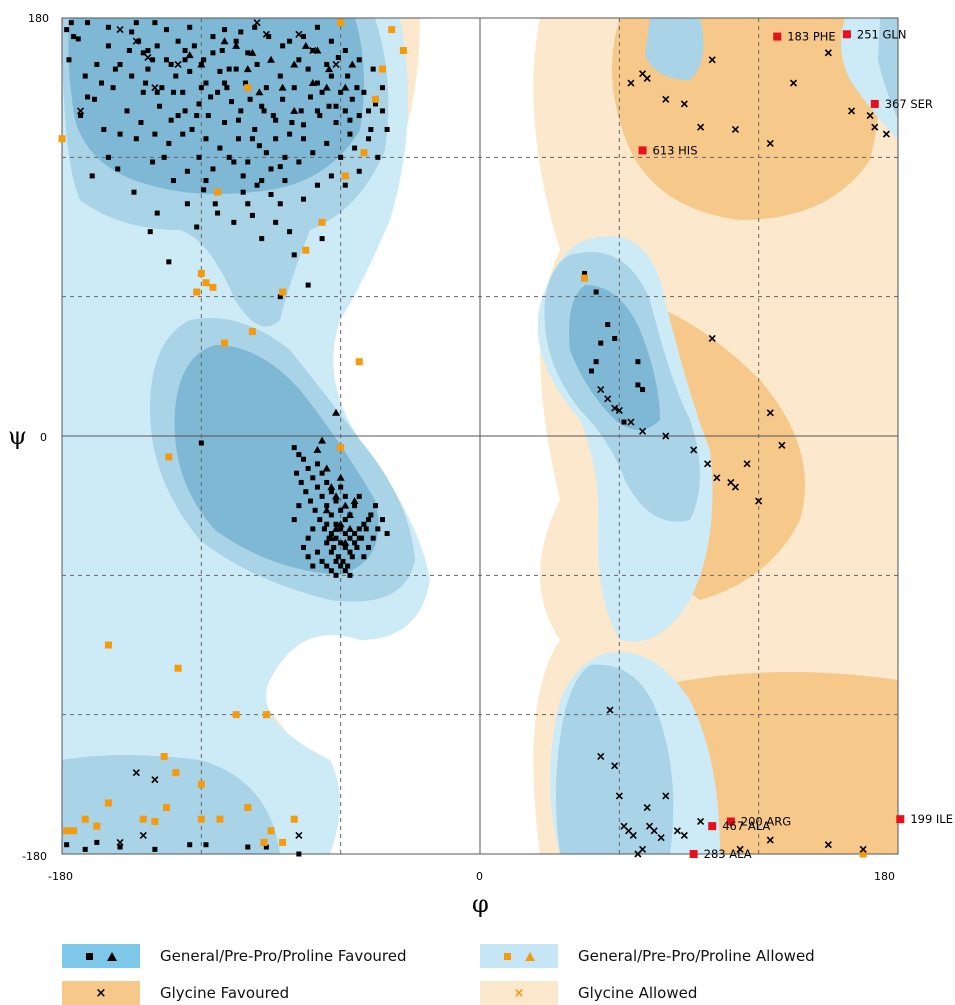 Image resolution: width=955 pixels, height=1005 pixels. What do you see at coordinates (43, 437) in the screenshot?
I see `y-tick-zero: 0` at bounding box center [43, 437].